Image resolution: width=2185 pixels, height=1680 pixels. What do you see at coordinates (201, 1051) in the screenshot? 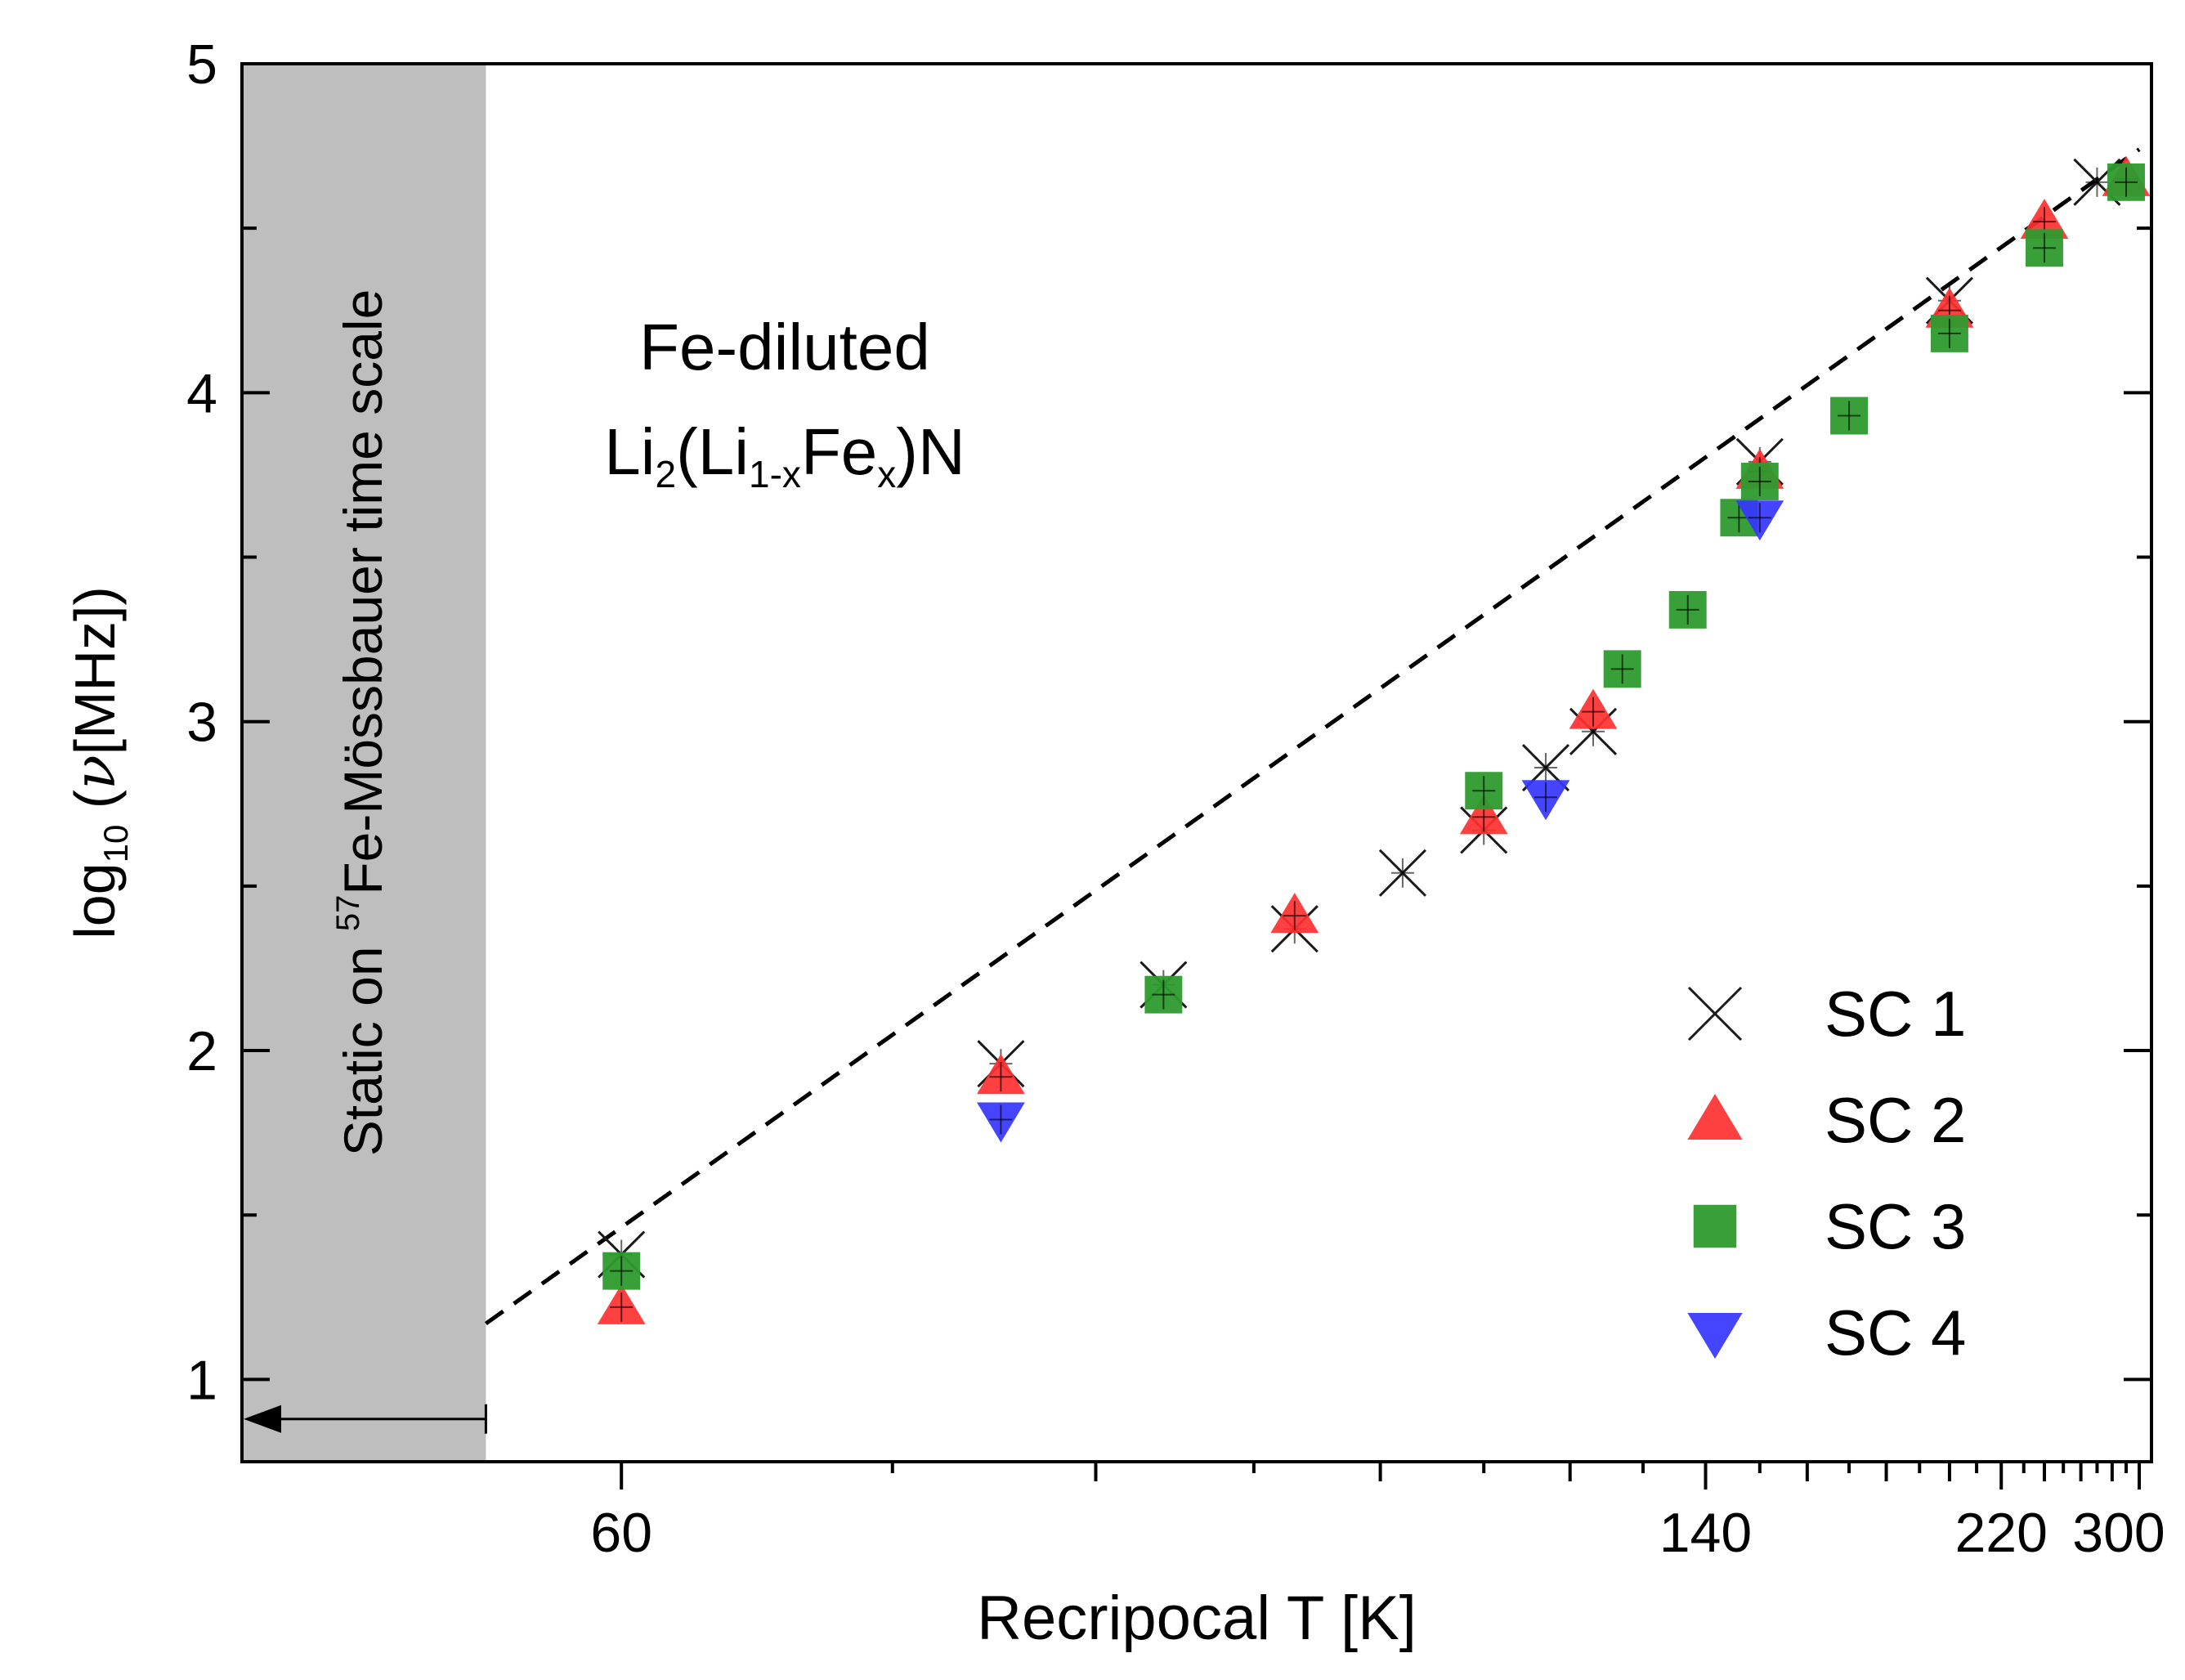
I see `y-tick-label: 2` at bounding box center [201, 1051].